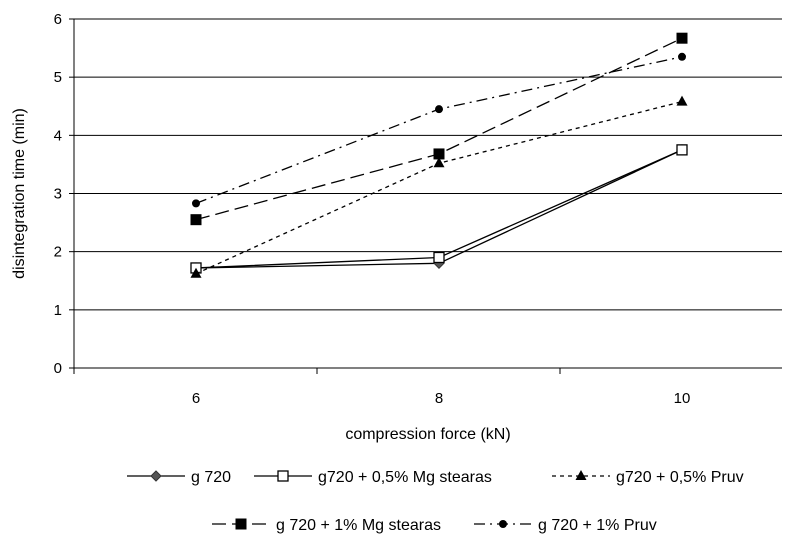 Image resolution: width=801 pixels, height=543 pixels. Describe the element at coordinates (196, 398) in the screenshot. I see `x-tick-label: 6` at that location.